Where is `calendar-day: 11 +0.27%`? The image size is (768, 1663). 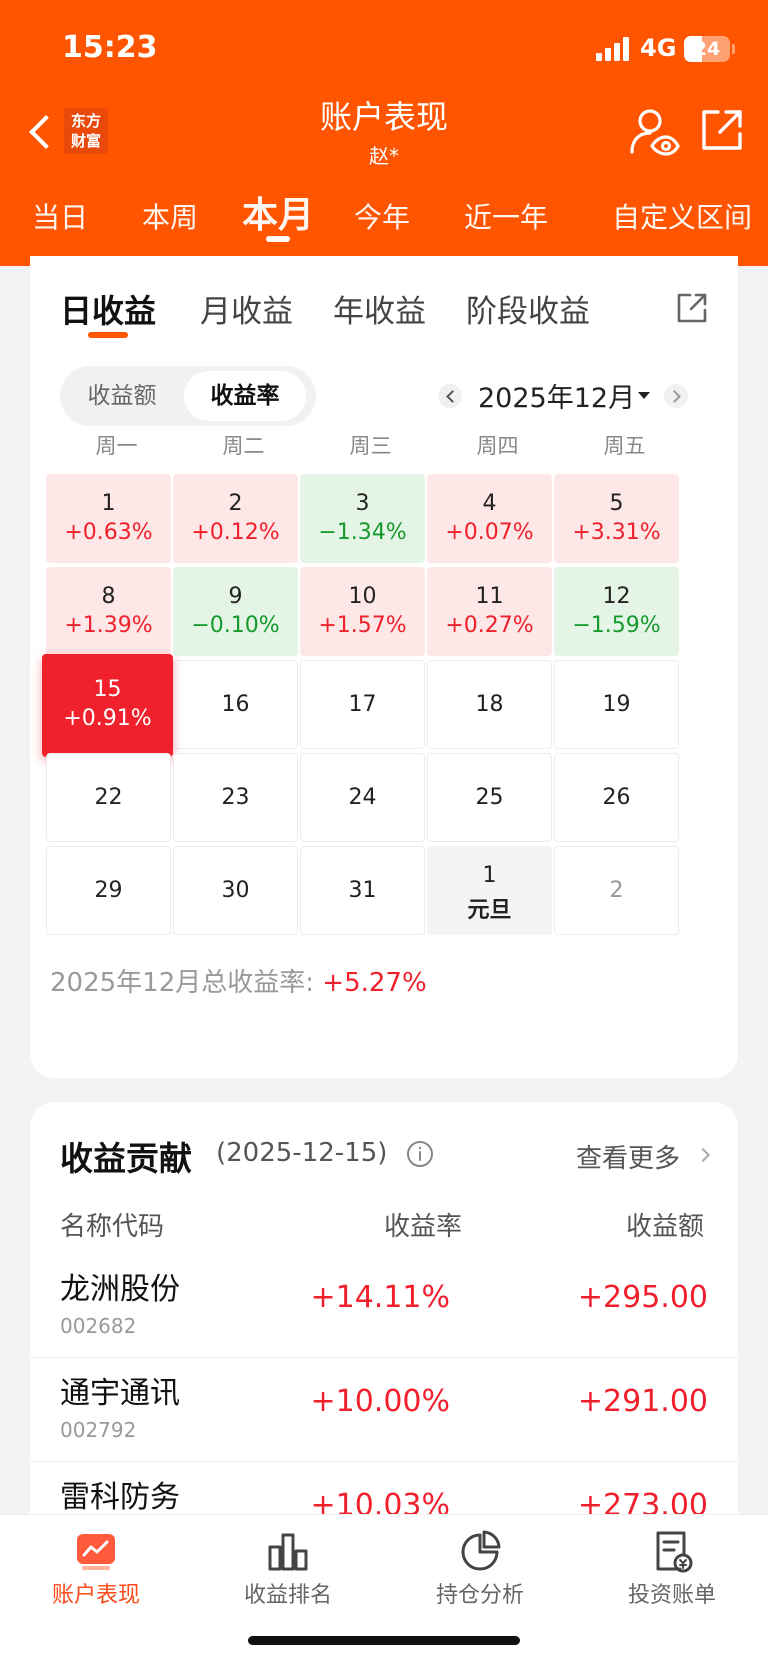 calendar-day: 11 +0.27% is located at coordinates (489, 611).